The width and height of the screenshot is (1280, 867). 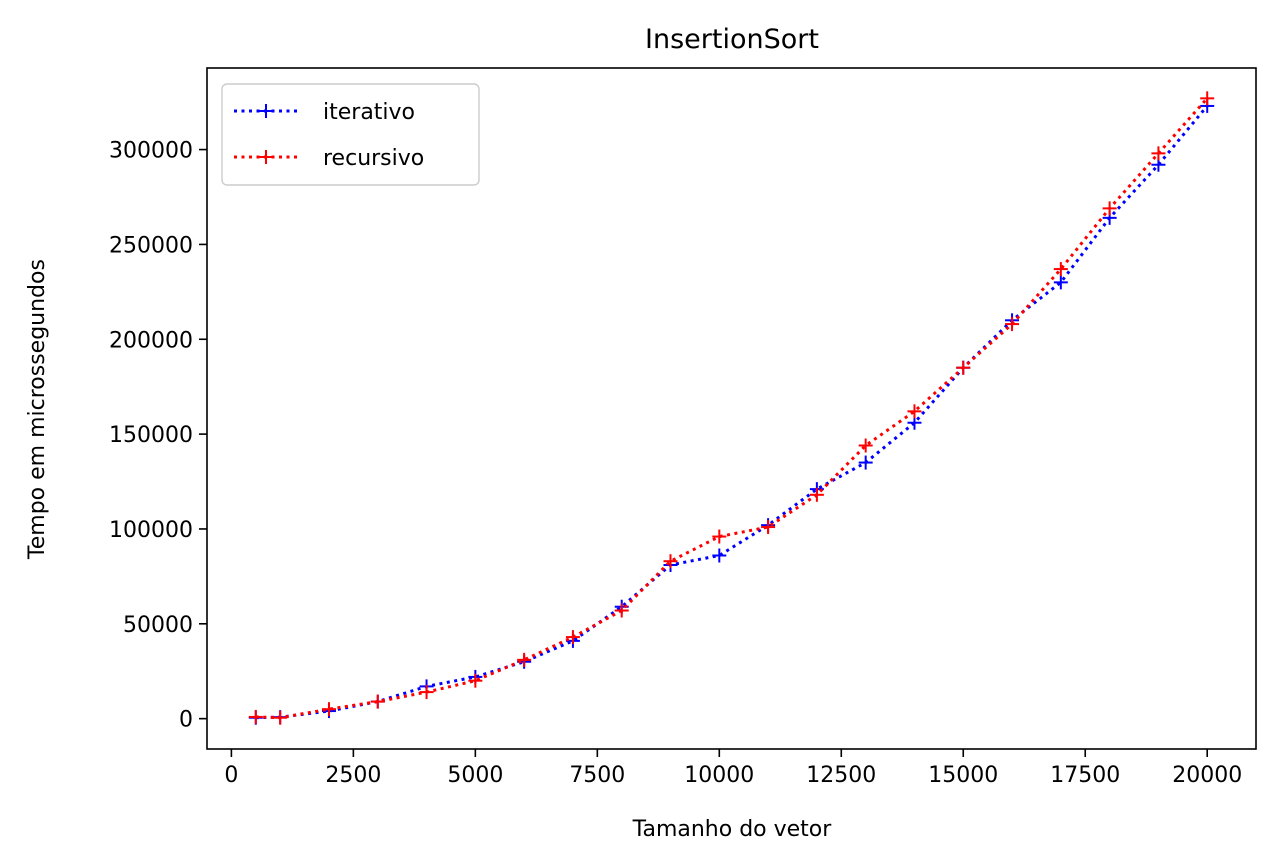 I want to click on legend-entry-recursivo: recursivo, so click(x=329, y=158).